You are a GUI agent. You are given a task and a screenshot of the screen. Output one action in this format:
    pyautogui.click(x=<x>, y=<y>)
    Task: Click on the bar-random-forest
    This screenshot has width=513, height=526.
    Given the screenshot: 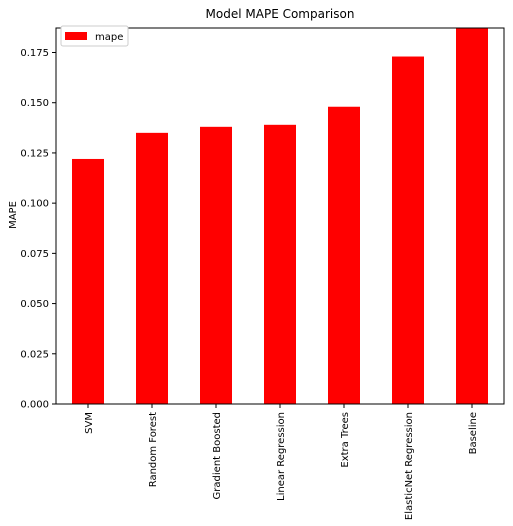 What is the action you would take?
    pyautogui.click(x=152, y=268)
    